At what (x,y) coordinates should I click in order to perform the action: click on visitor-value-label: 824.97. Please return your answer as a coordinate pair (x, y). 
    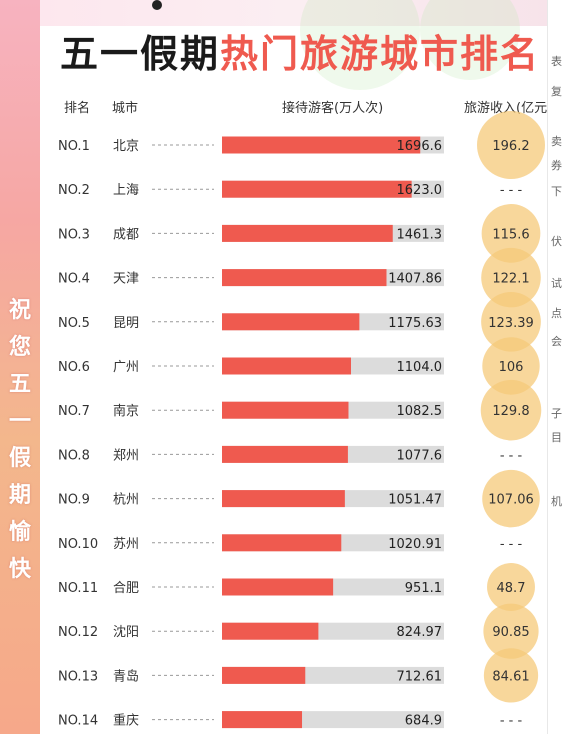
    Looking at the image, I should click on (420, 632).